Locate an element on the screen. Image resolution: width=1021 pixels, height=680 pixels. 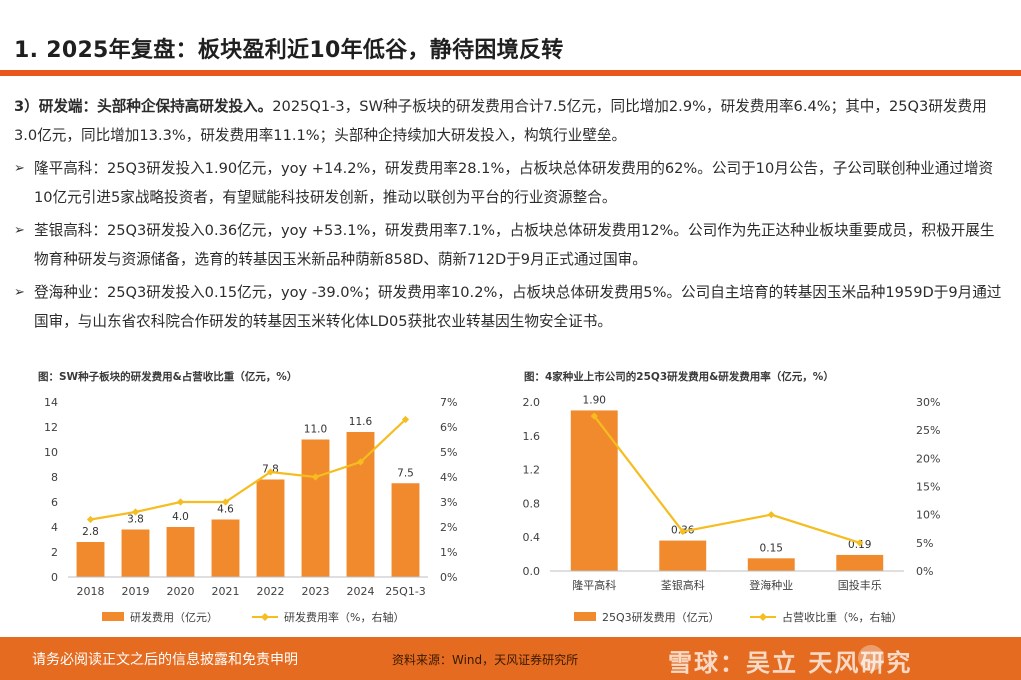
chart1-y2tick-label: 4% is located at coordinates (448, 477).